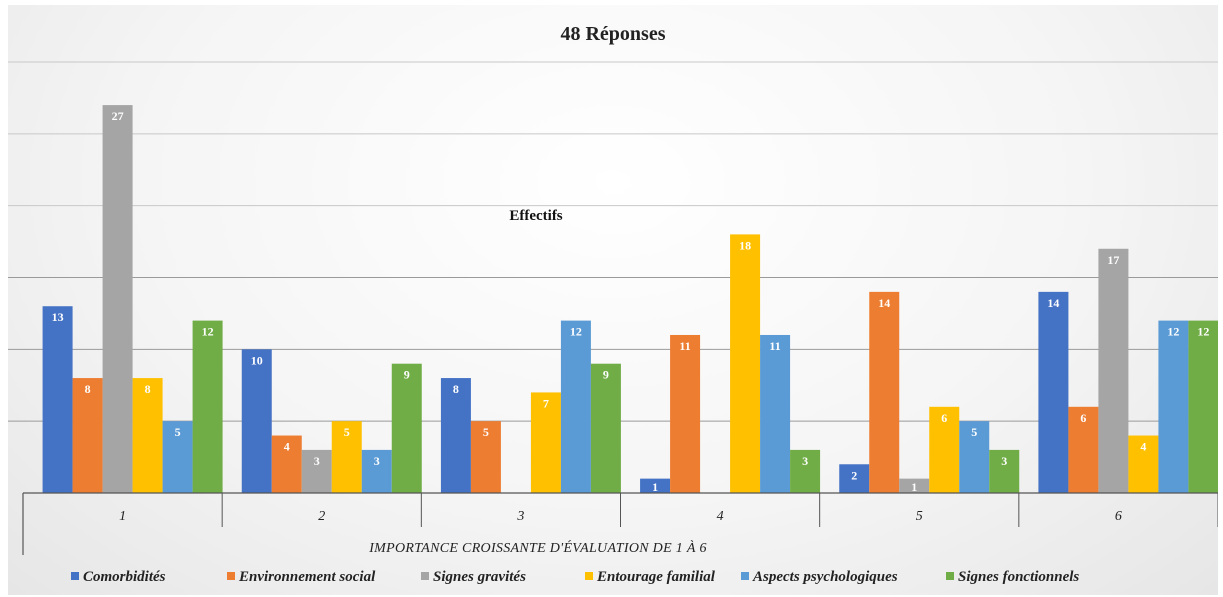  I want to click on x-axis: 1 2 3 4 5 6, so click(620, 523).